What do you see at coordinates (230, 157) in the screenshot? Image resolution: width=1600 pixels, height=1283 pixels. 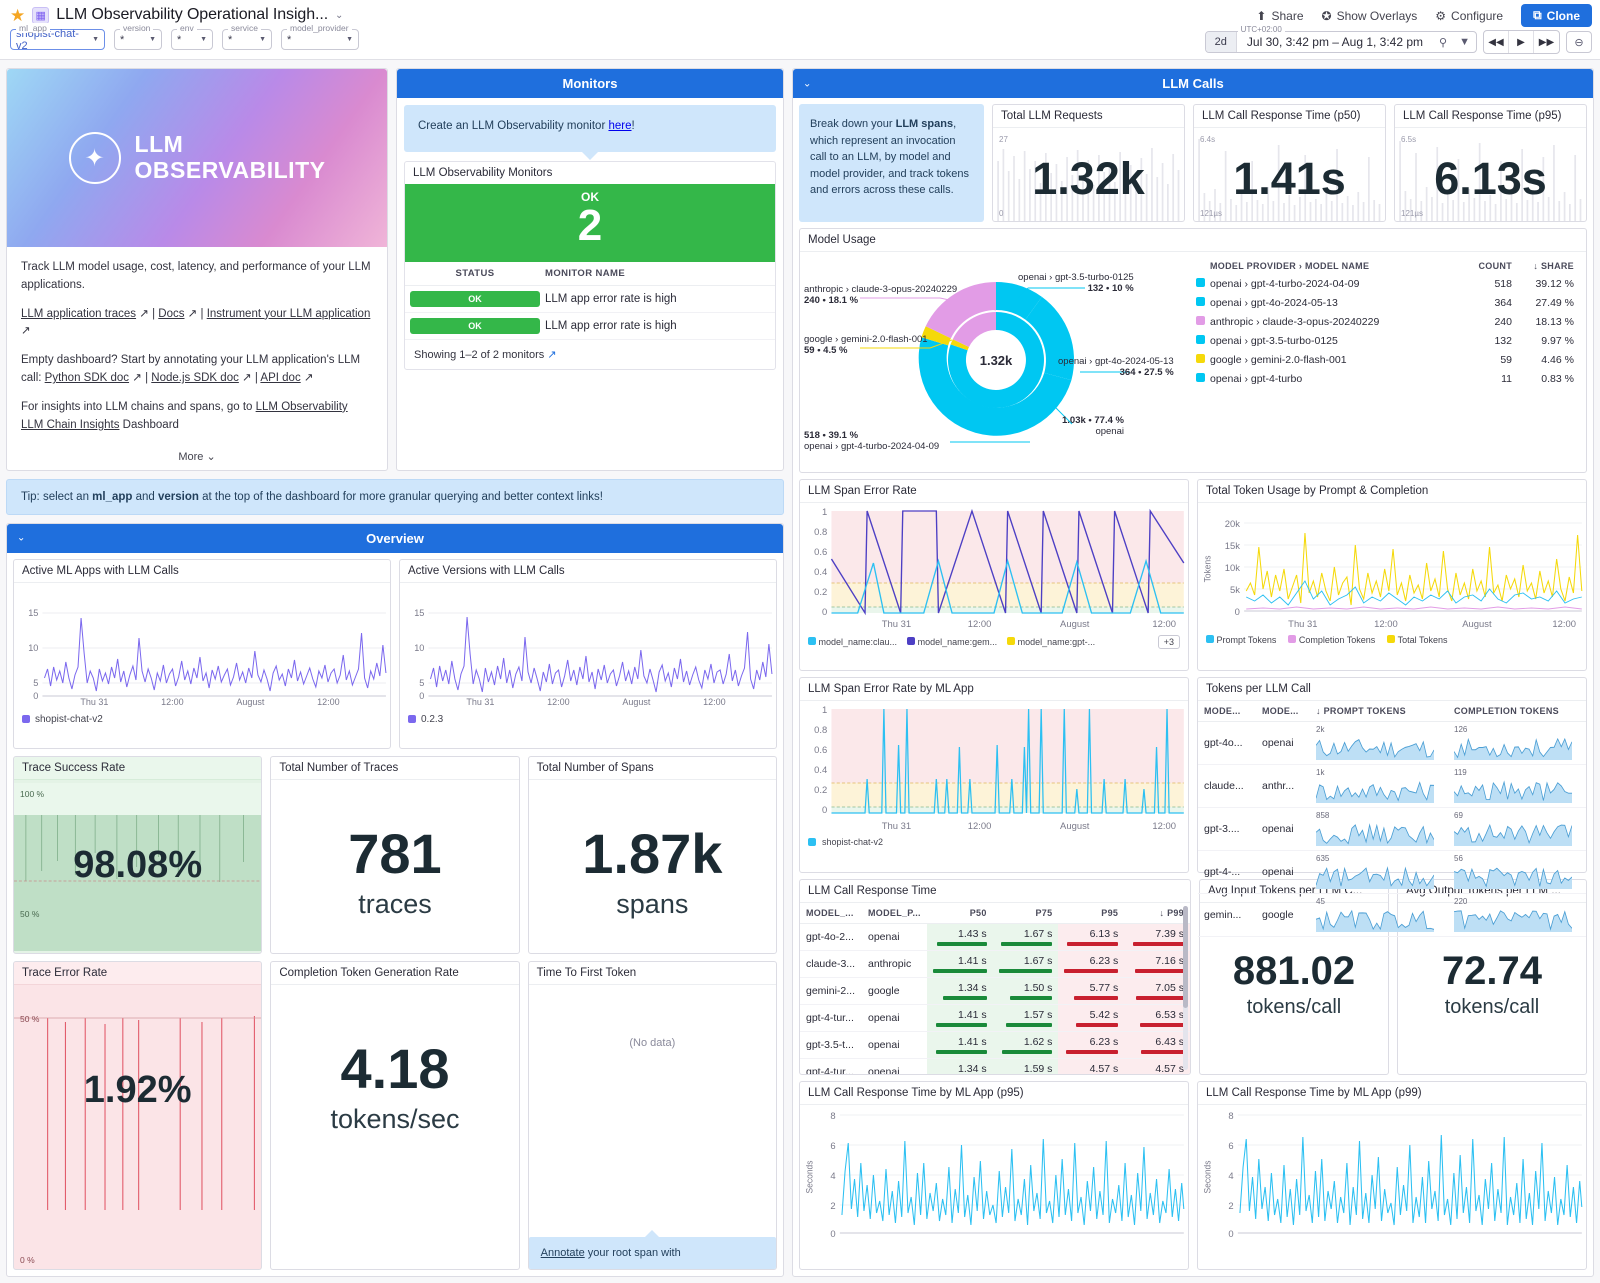 I see `banner-text: LLM OBSERVABILITY` at bounding box center [230, 157].